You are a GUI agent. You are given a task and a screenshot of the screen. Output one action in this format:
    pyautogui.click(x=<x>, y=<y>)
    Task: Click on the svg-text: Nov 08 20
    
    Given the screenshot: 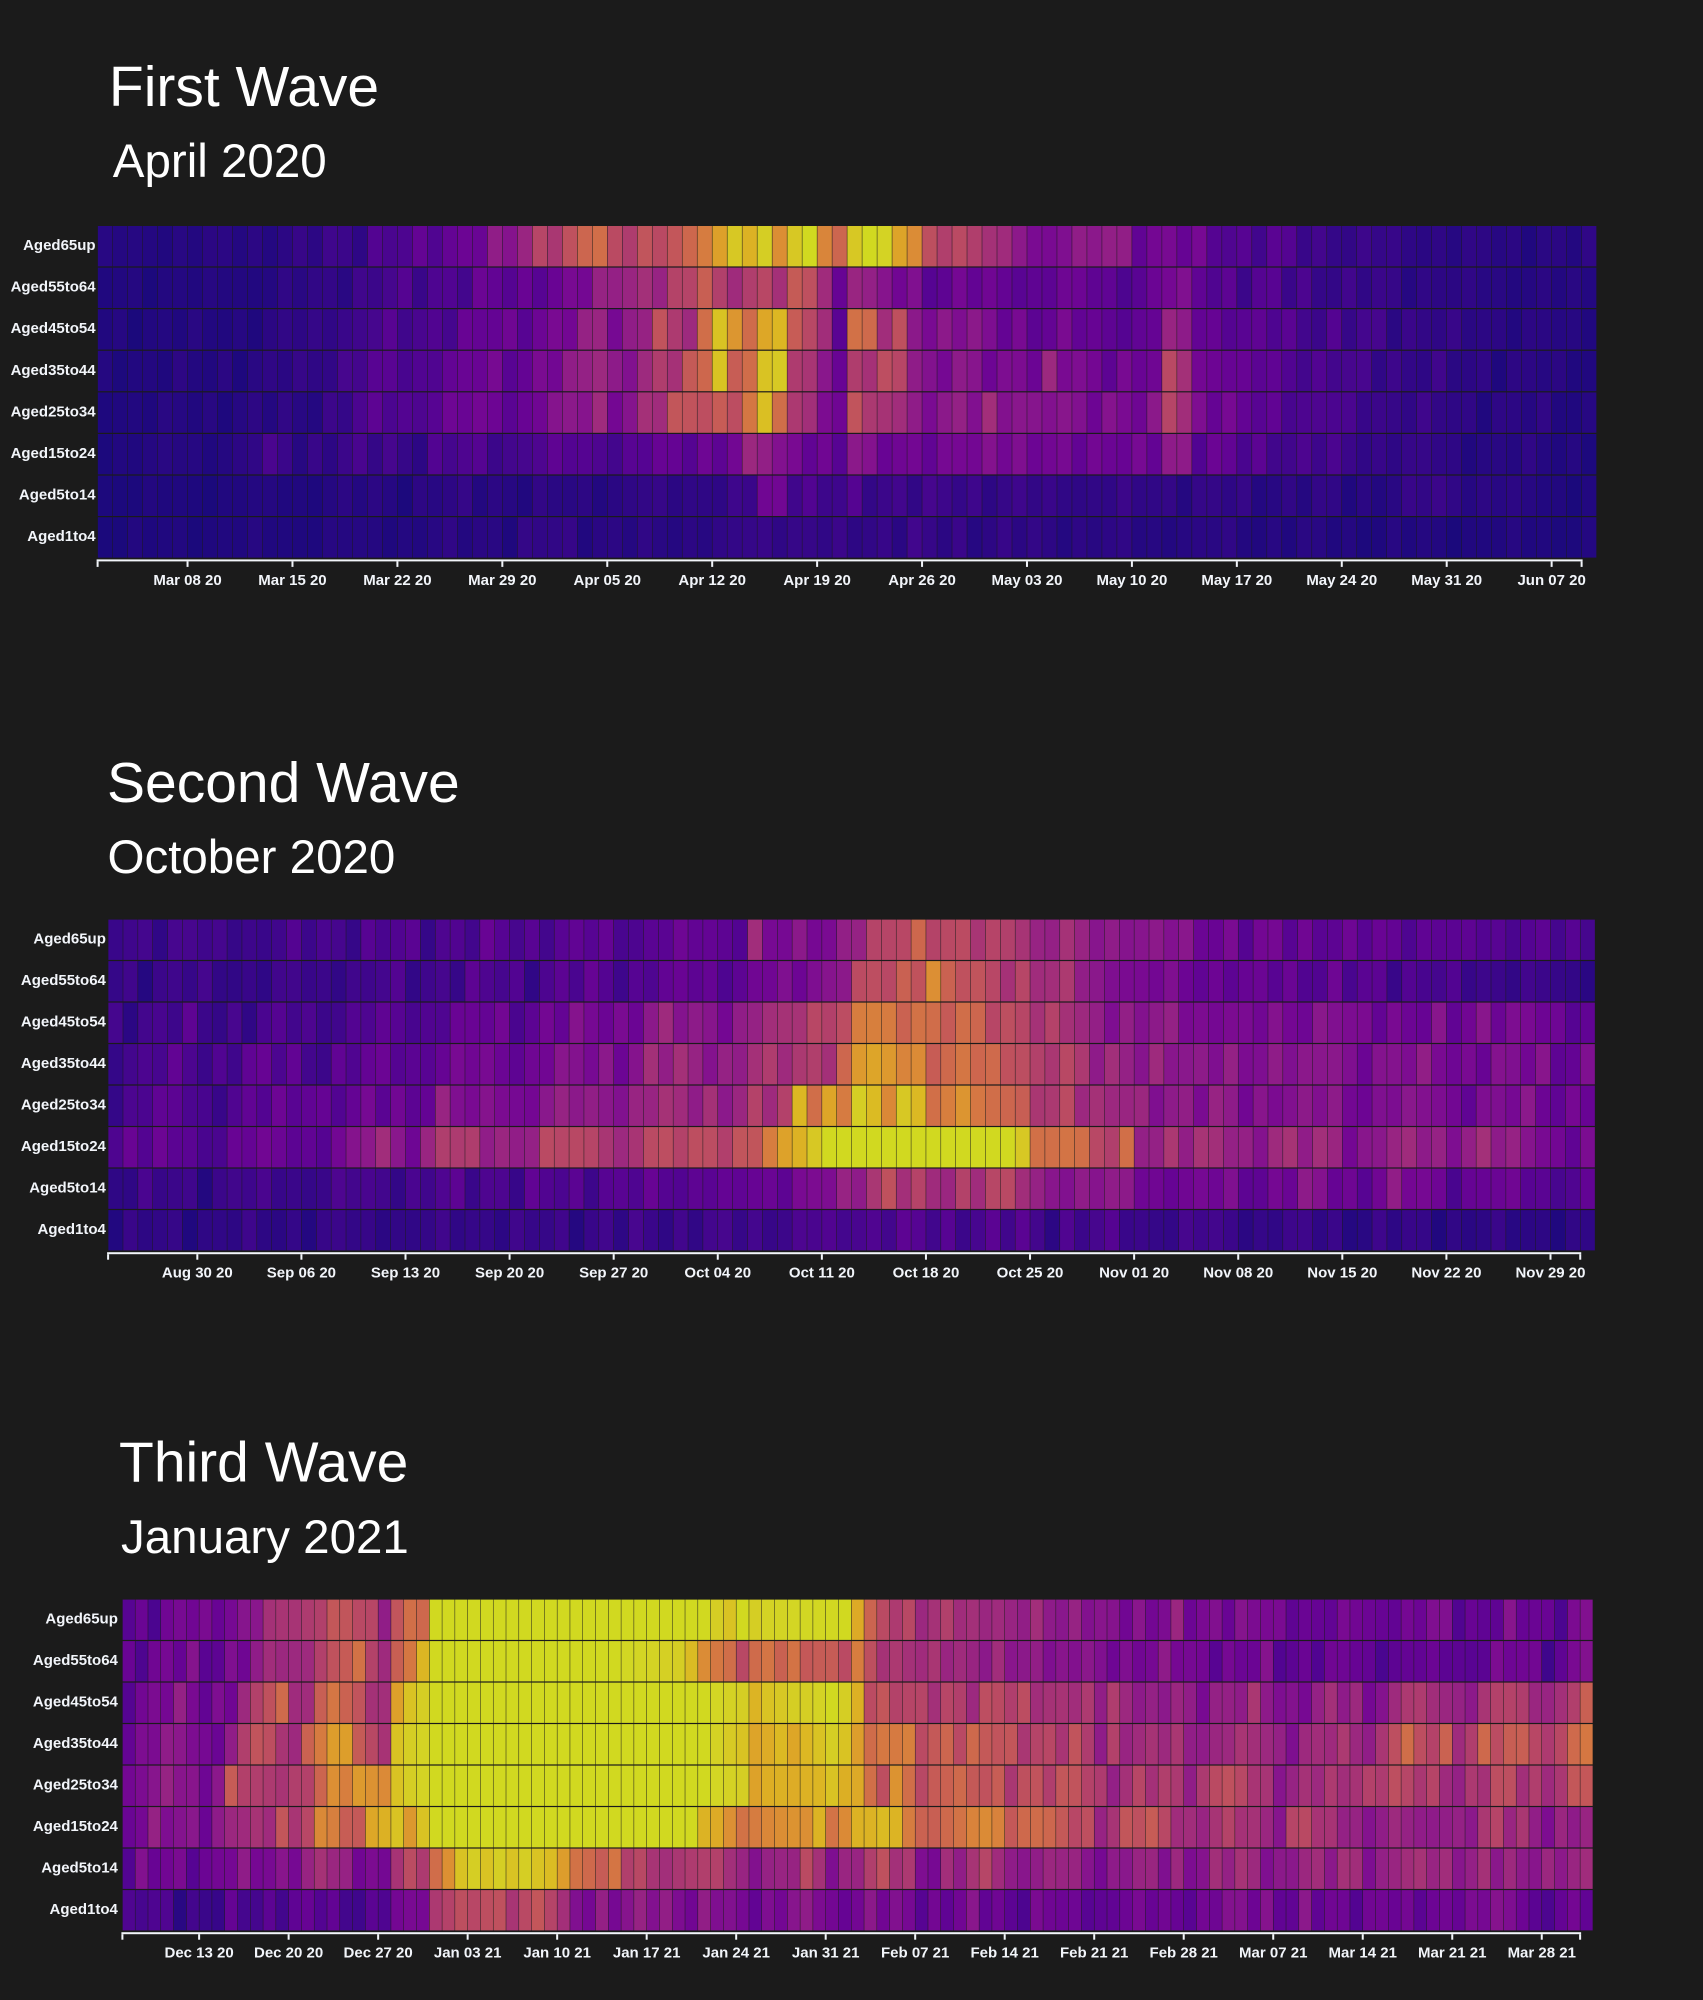 What is the action you would take?
    pyautogui.click(x=1238, y=1273)
    